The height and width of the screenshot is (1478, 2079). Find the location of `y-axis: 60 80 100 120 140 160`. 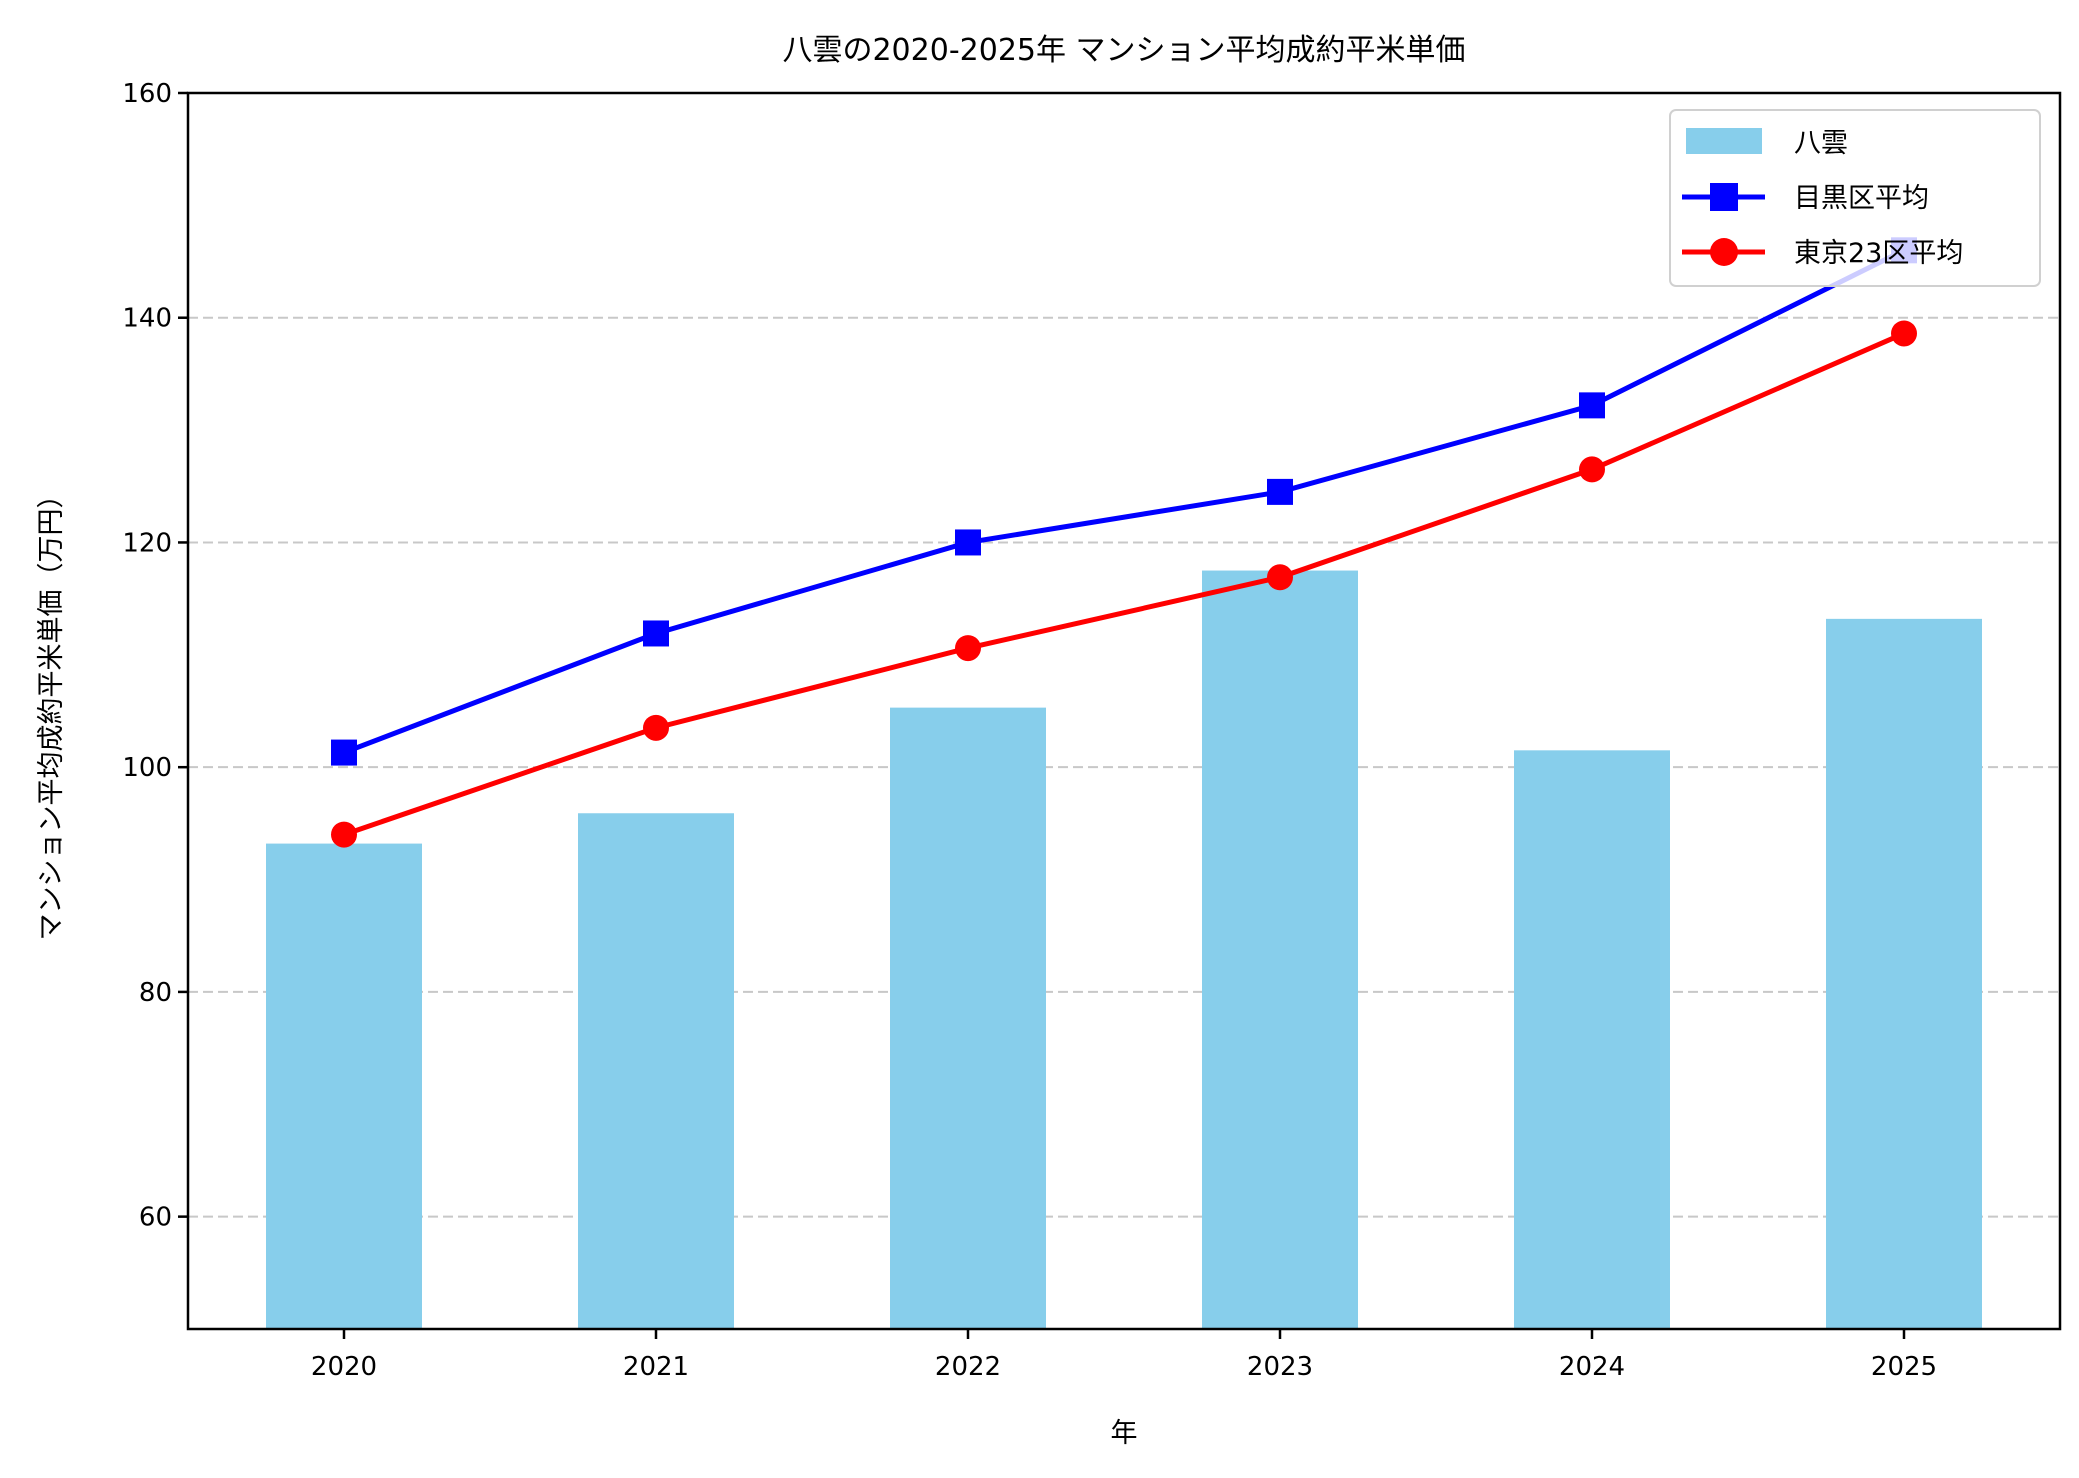

y-axis: 60 80 100 120 140 160 is located at coordinates (155, 656).